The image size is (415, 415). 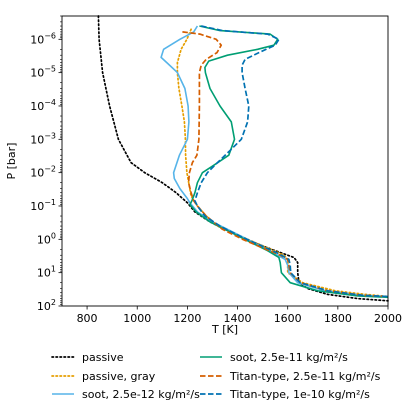 I want to click on legend-label: soot, 2.5e-12 kg/m²/s, so click(x=141, y=394).